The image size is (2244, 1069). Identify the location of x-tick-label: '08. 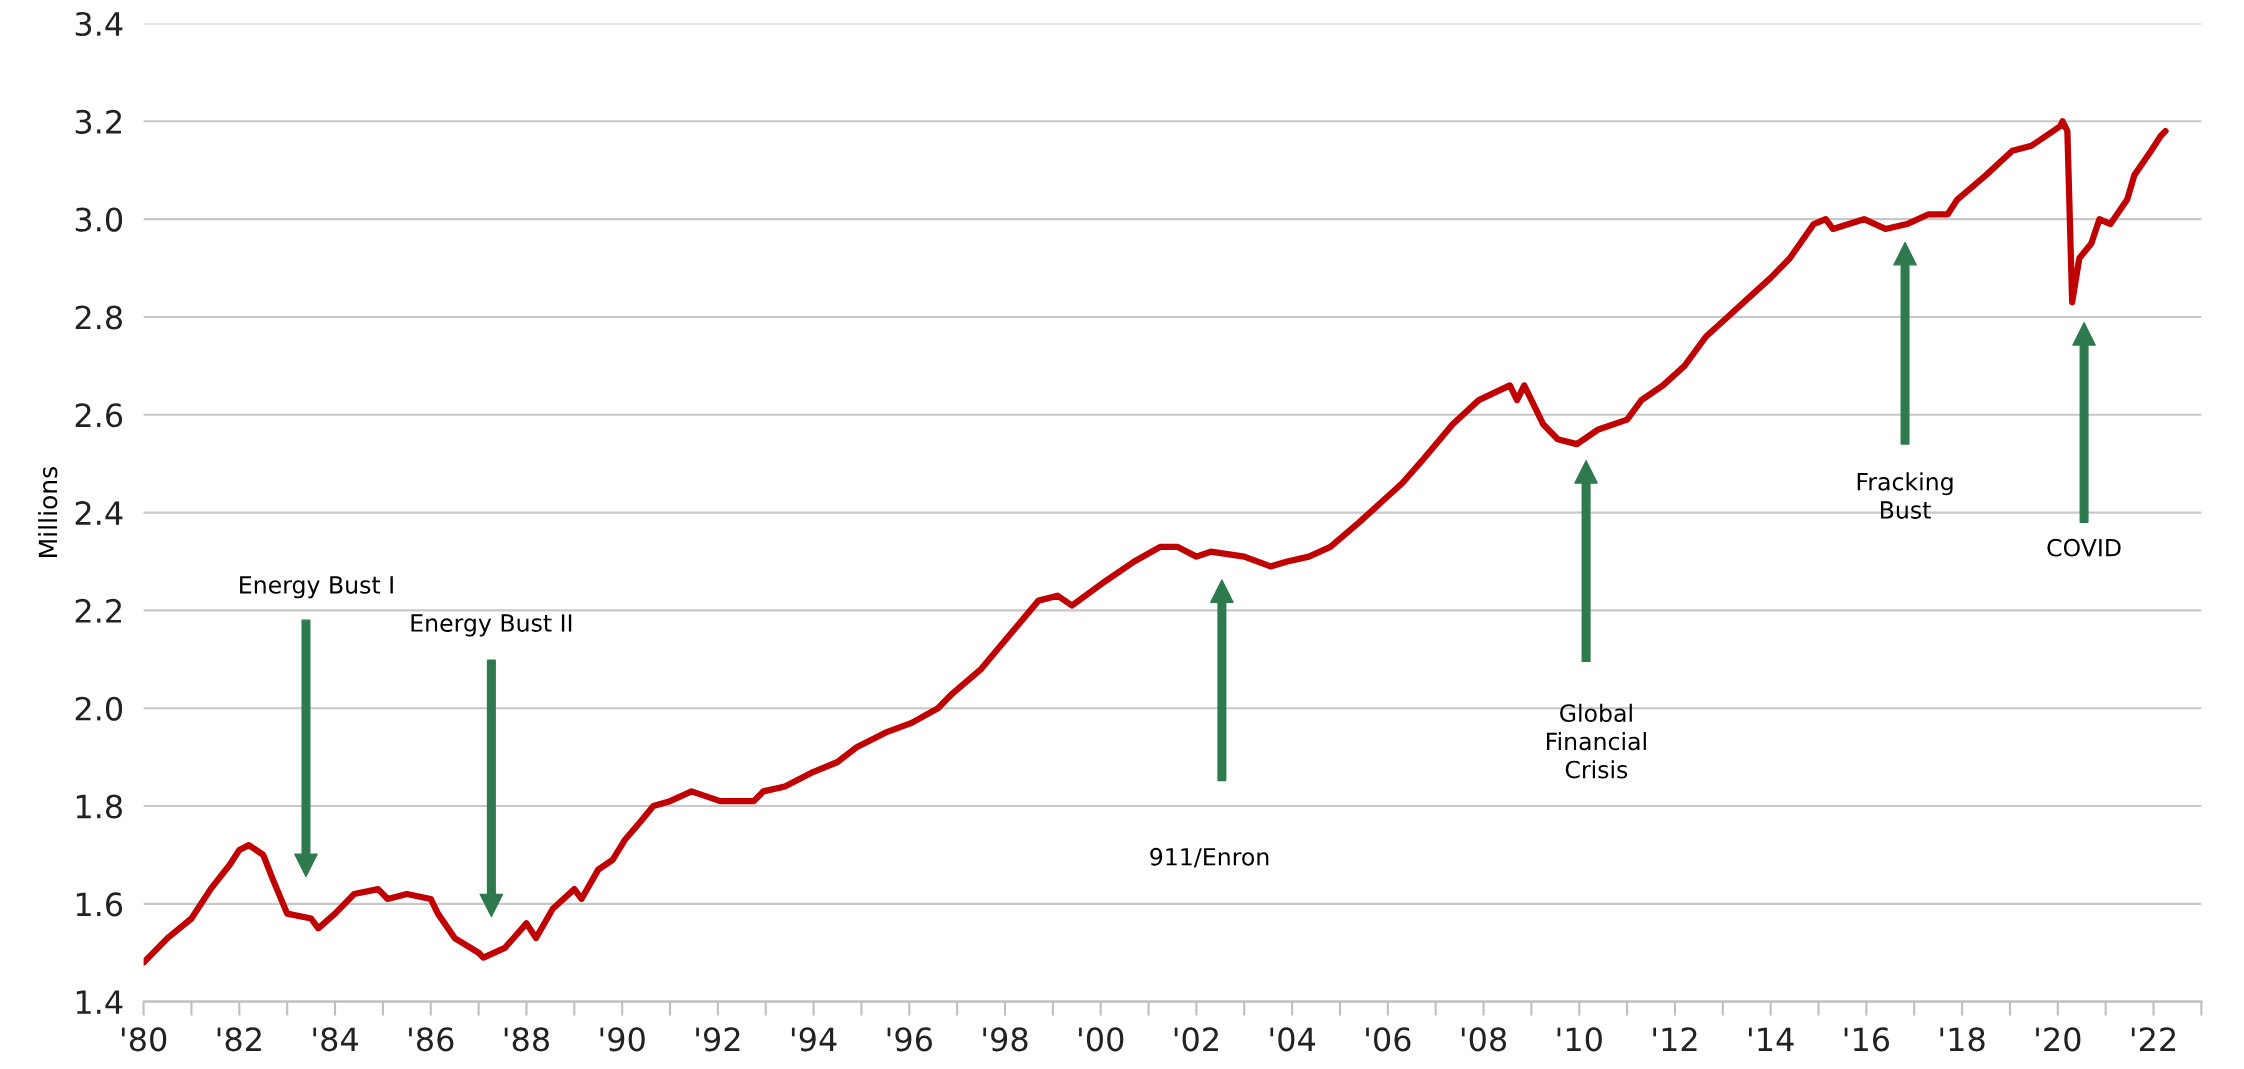
(1484, 1039).